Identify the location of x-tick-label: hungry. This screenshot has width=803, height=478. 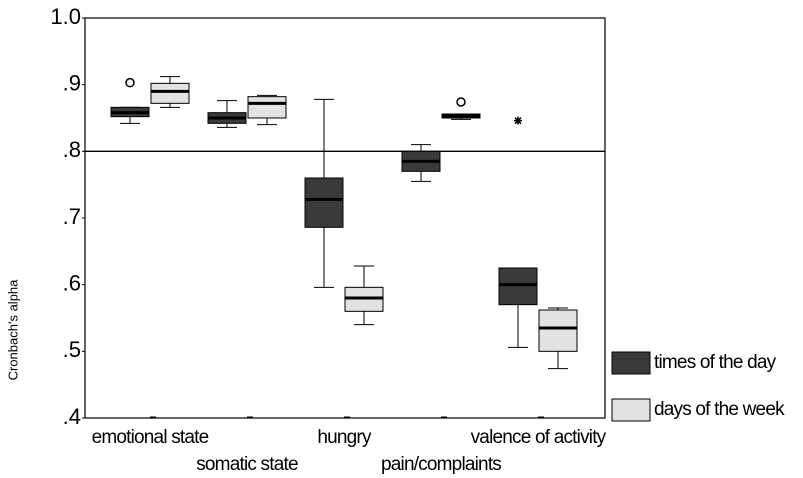
(344, 437).